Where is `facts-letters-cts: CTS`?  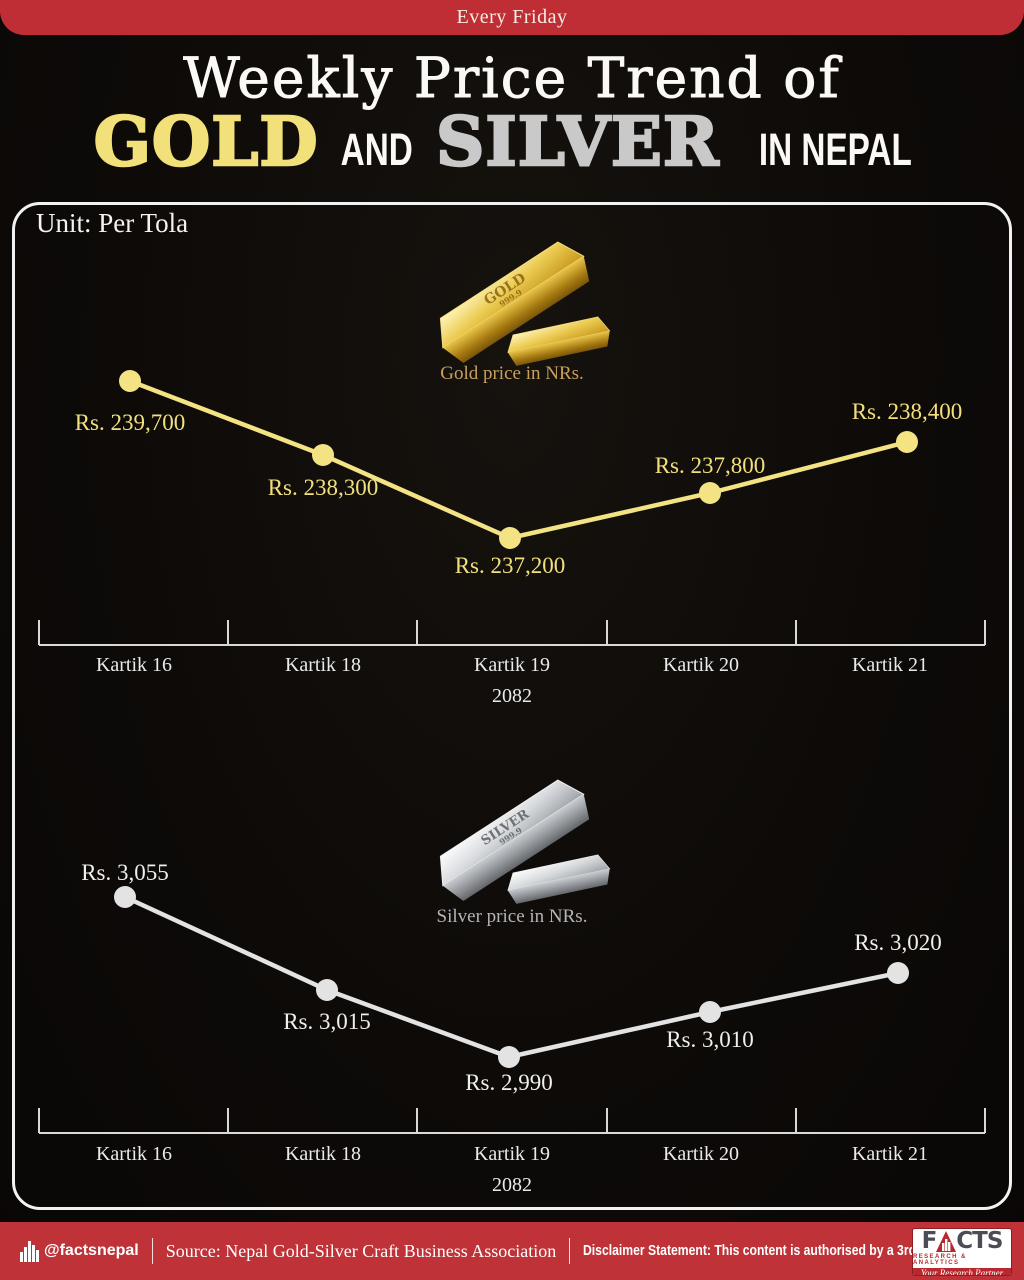
facts-letters-cts: CTS is located at coordinates (979, 1241).